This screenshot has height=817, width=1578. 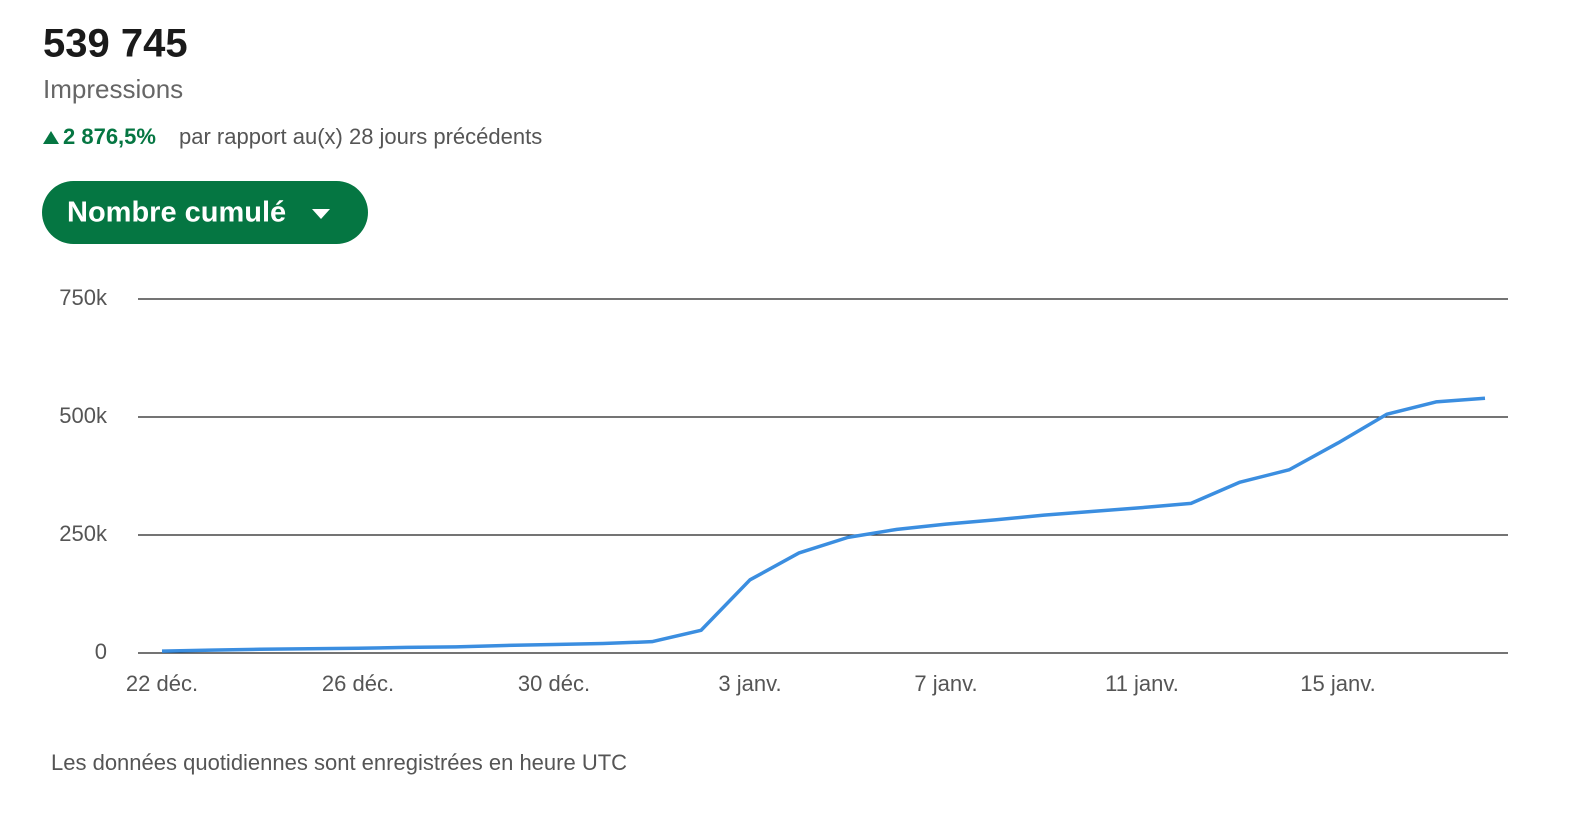 What do you see at coordinates (101, 651) in the screenshot?
I see `y-tick-label: 0` at bounding box center [101, 651].